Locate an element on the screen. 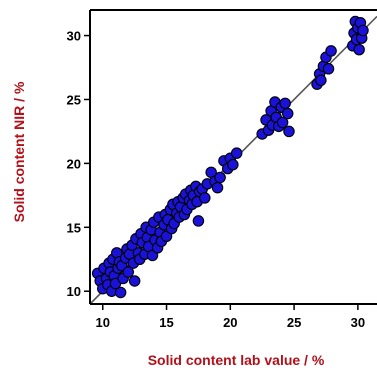 This screenshot has width=377, height=377. x-tick-label: 25 is located at coordinates (294, 322).